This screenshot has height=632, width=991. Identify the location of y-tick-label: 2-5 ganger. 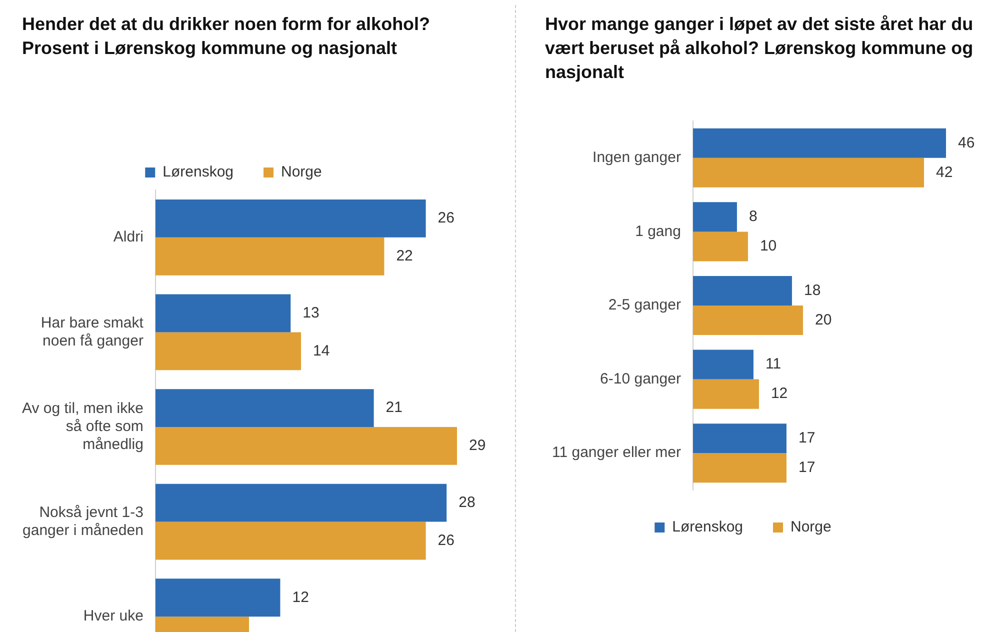
(644, 305).